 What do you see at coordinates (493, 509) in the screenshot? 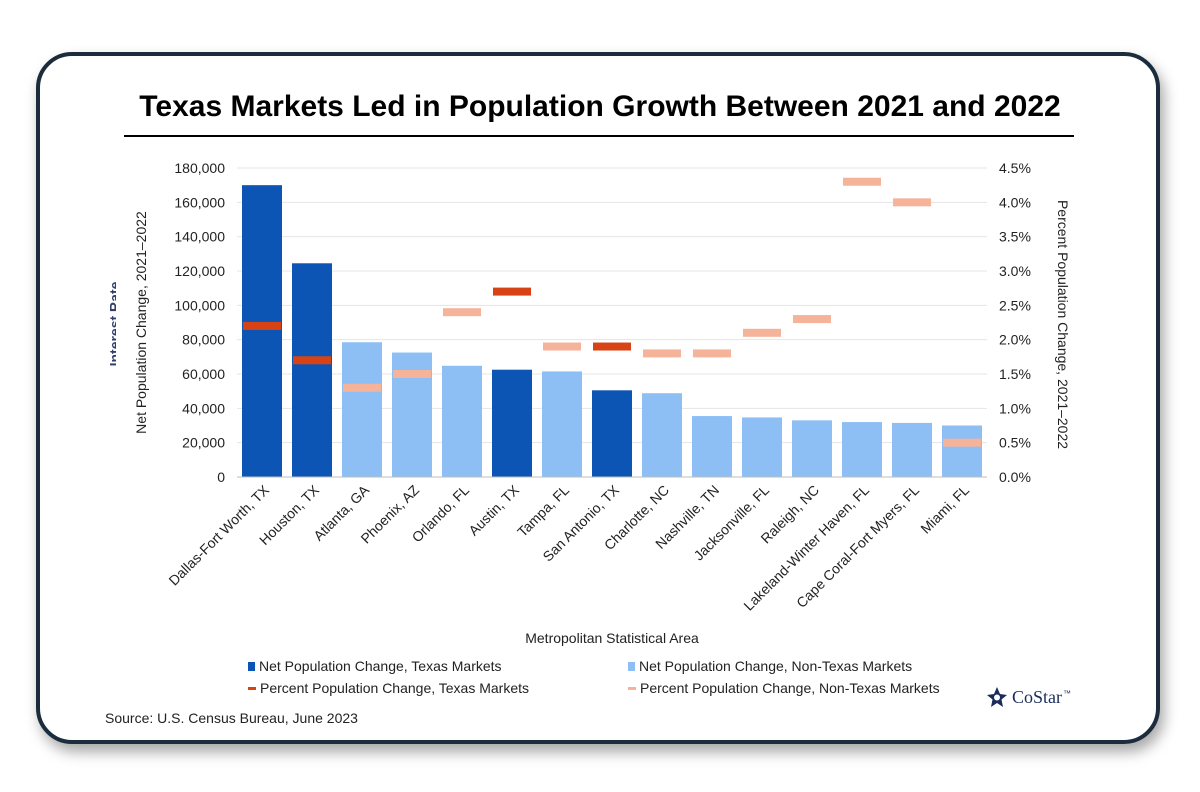
I see `x-tick-label: Austin, TX` at bounding box center [493, 509].